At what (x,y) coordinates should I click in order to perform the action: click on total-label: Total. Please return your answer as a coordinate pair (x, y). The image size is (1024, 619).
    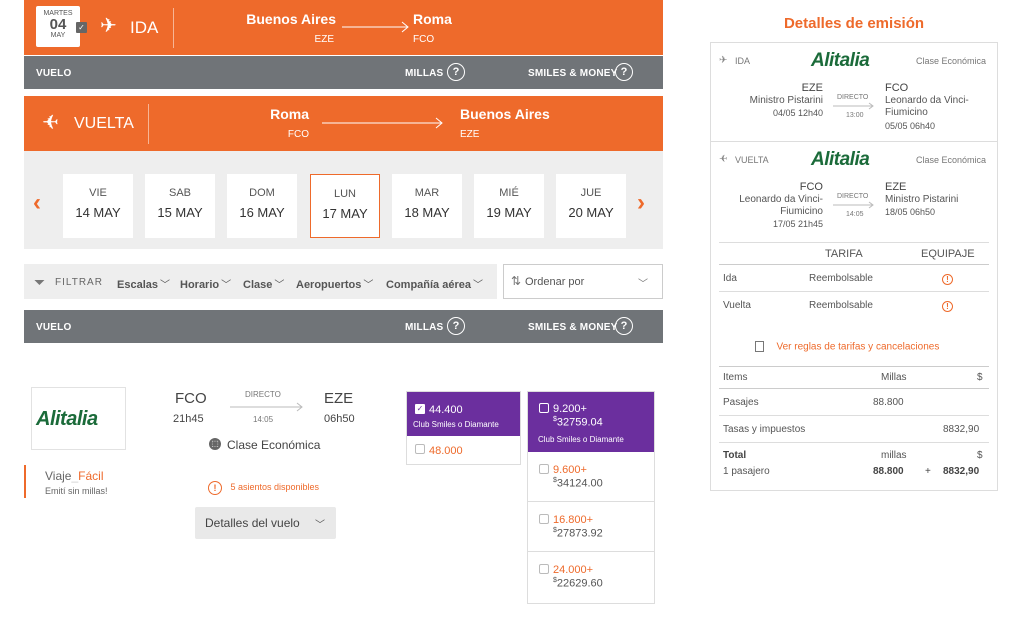
    Looking at the image, I should click on (735, 455).